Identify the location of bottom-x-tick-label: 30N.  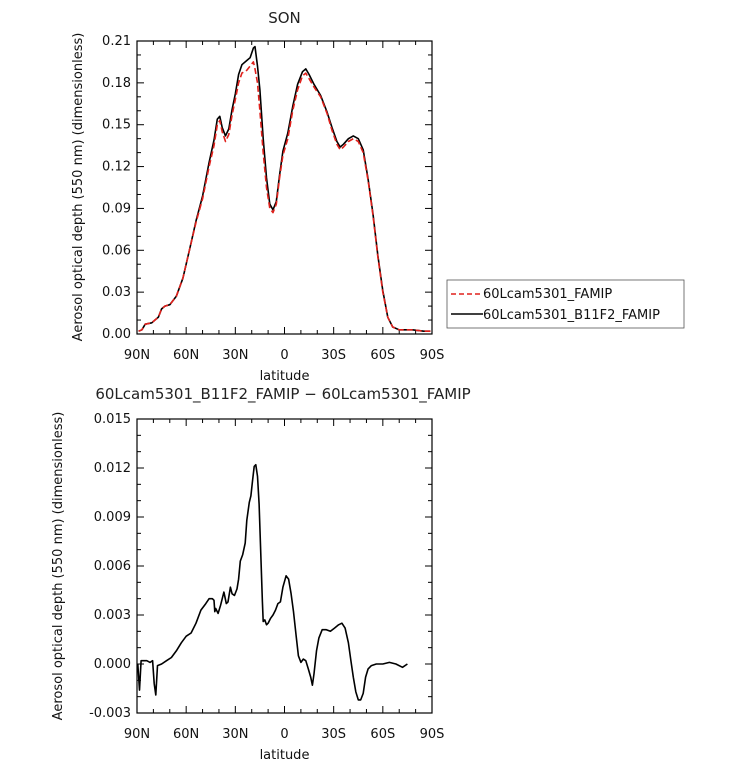
(235, 734).